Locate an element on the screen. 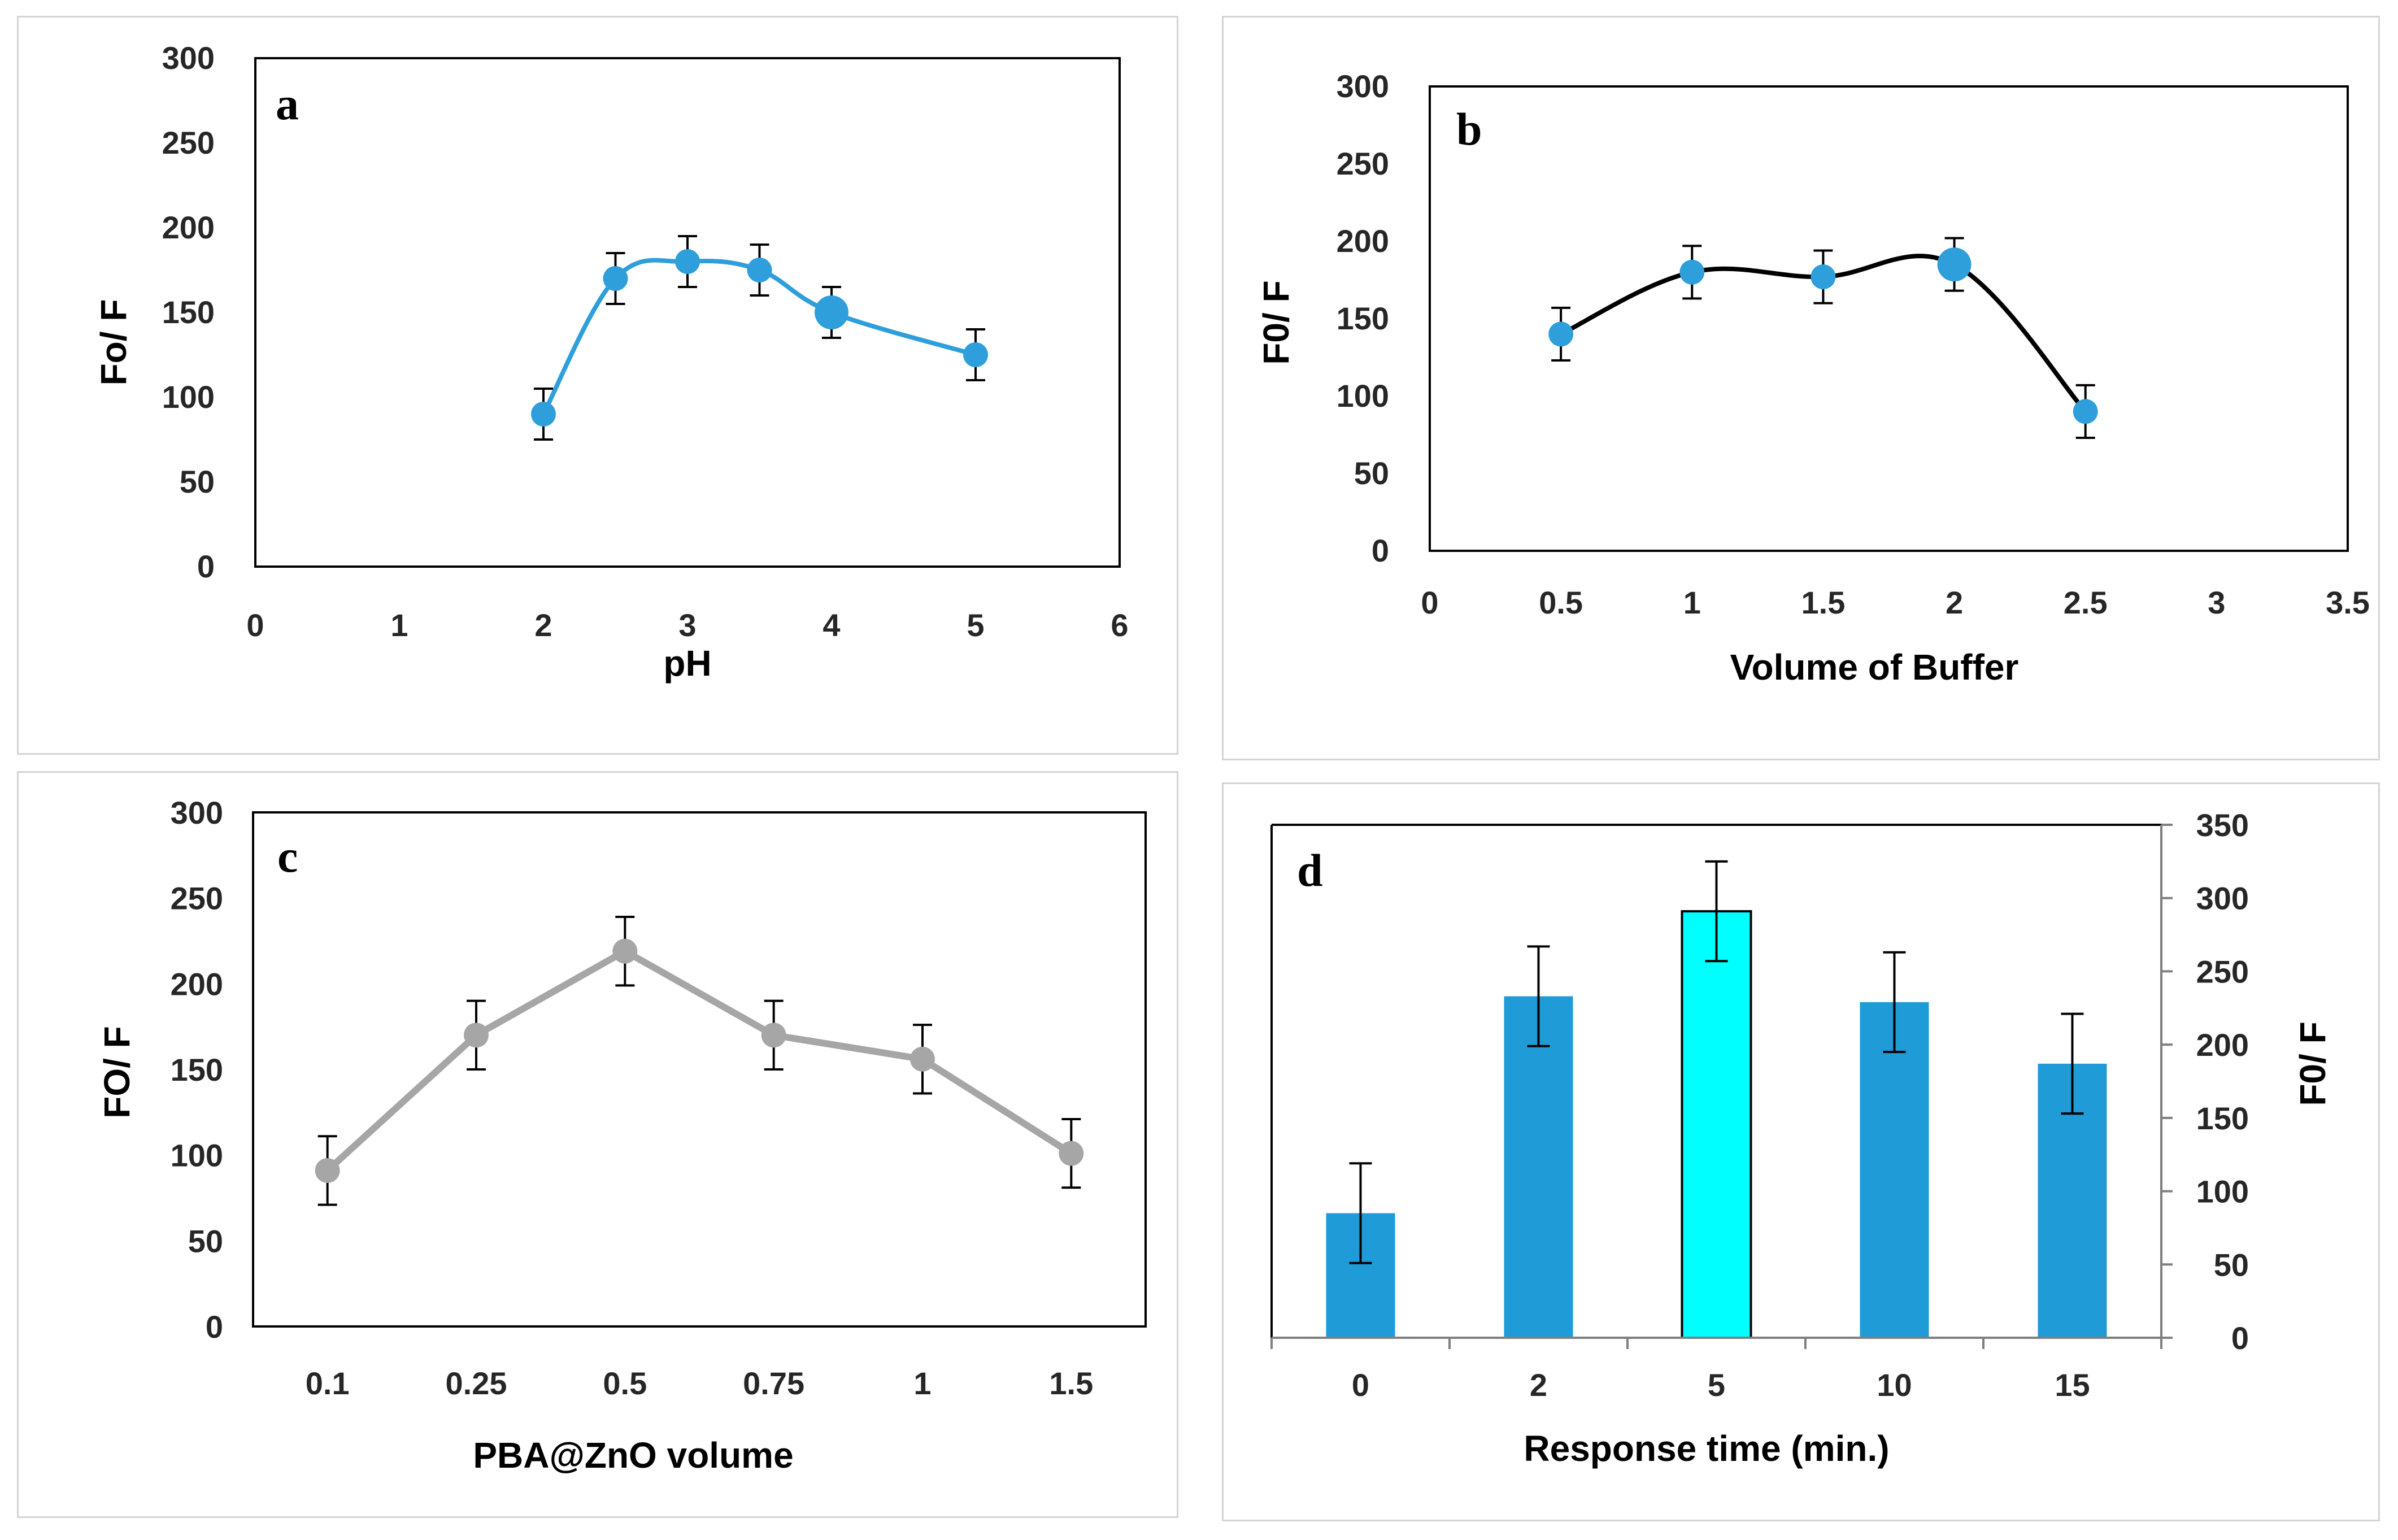  x-tick-label: 0.25 is located at coordinates (476, 1383).